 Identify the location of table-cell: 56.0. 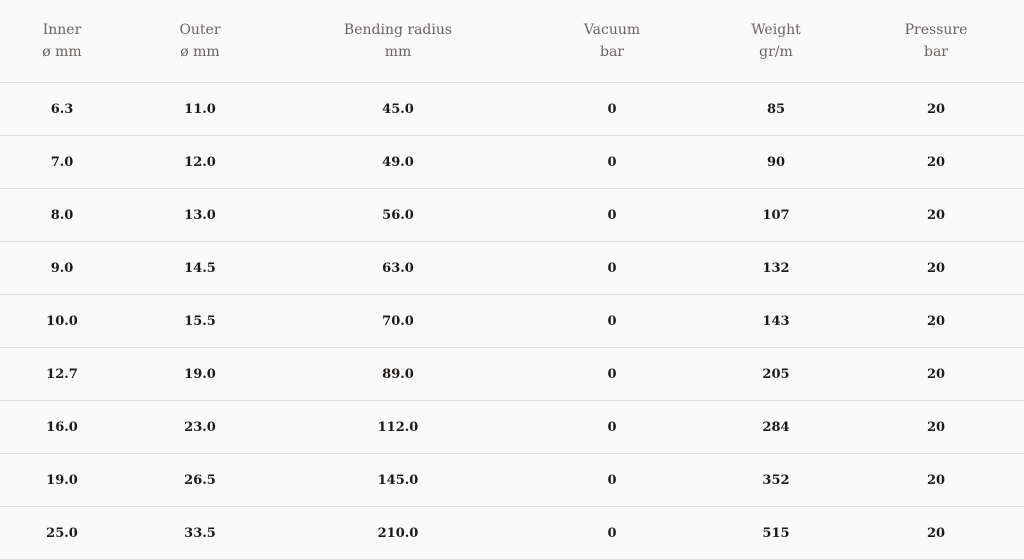
(398, 215).